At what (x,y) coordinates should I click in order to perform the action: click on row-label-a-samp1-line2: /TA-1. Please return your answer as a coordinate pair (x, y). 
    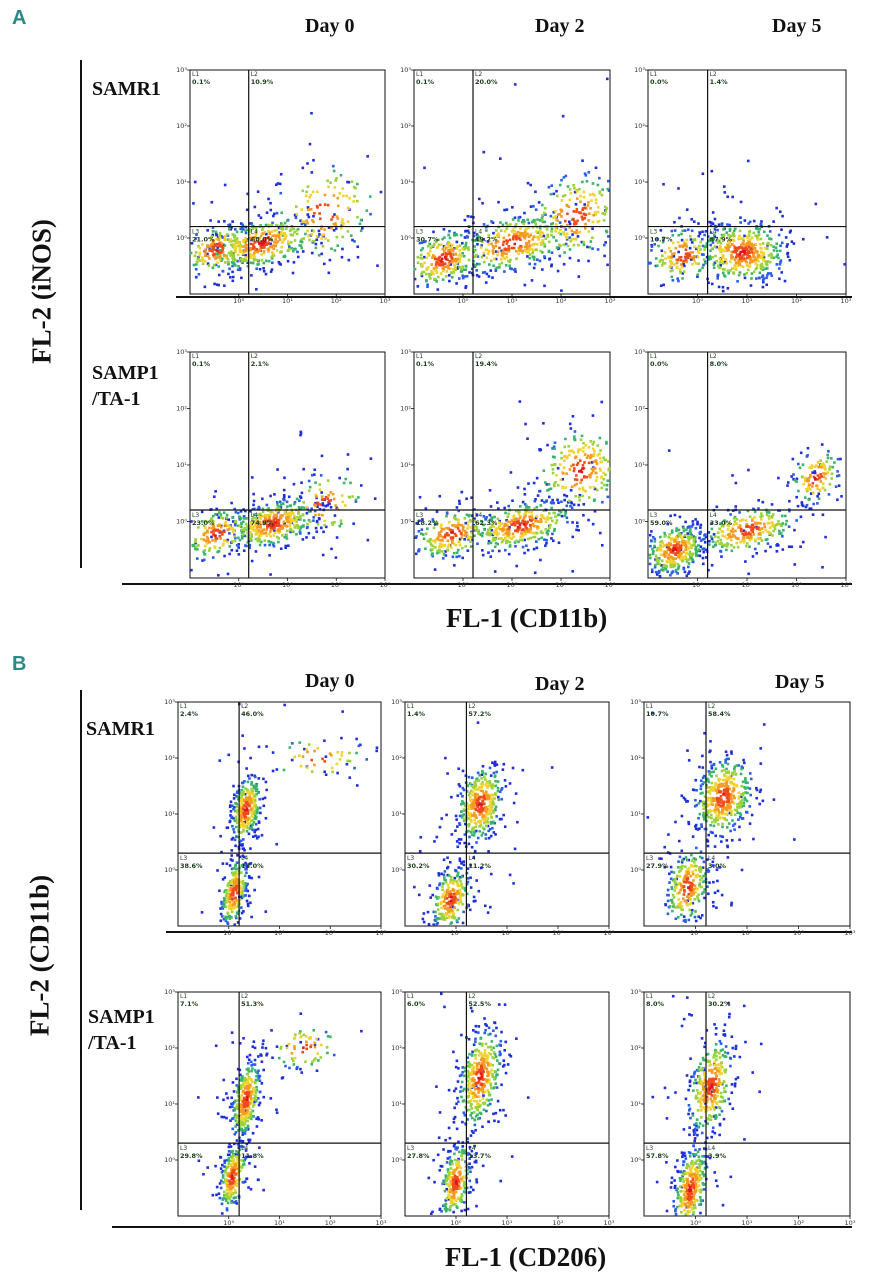
    Looking at the image, I should click on (116, 399).